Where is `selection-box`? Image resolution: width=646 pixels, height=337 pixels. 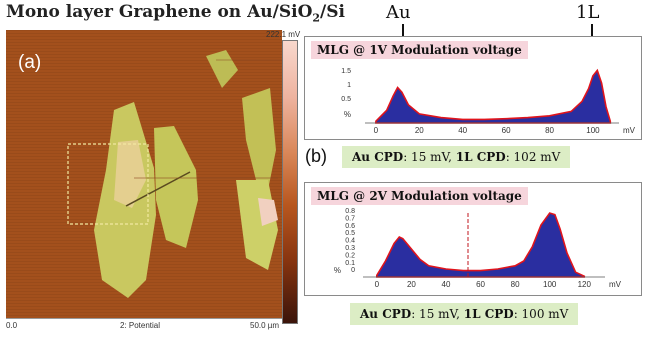
selection-box is located at coordinates (108, 184).